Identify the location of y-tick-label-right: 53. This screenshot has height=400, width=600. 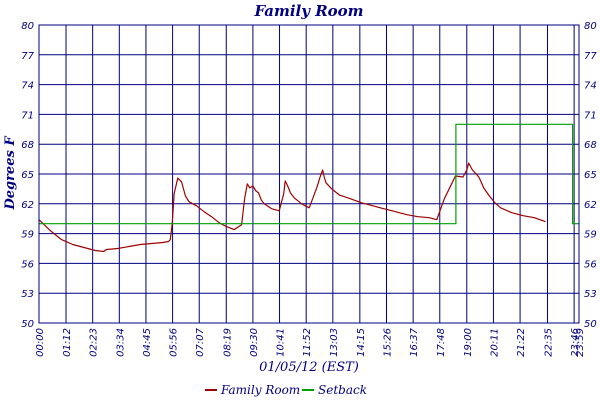
(590, 294).